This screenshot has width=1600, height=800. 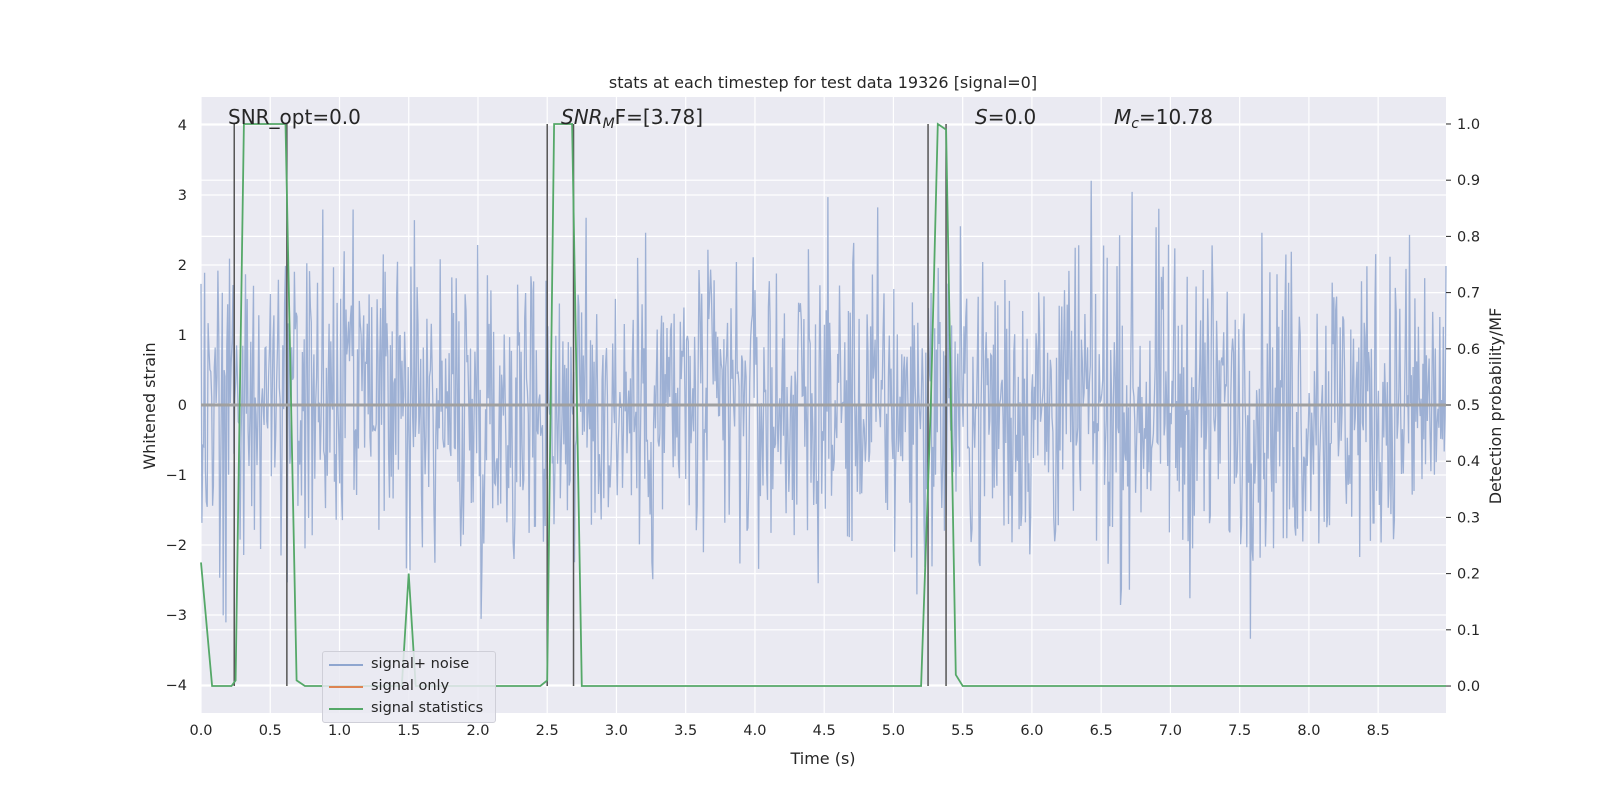 What do you see at coordinates (270, 731) in the screenshot?
I see `x-tick-label: 0.5` at bounding box center [270, 731].